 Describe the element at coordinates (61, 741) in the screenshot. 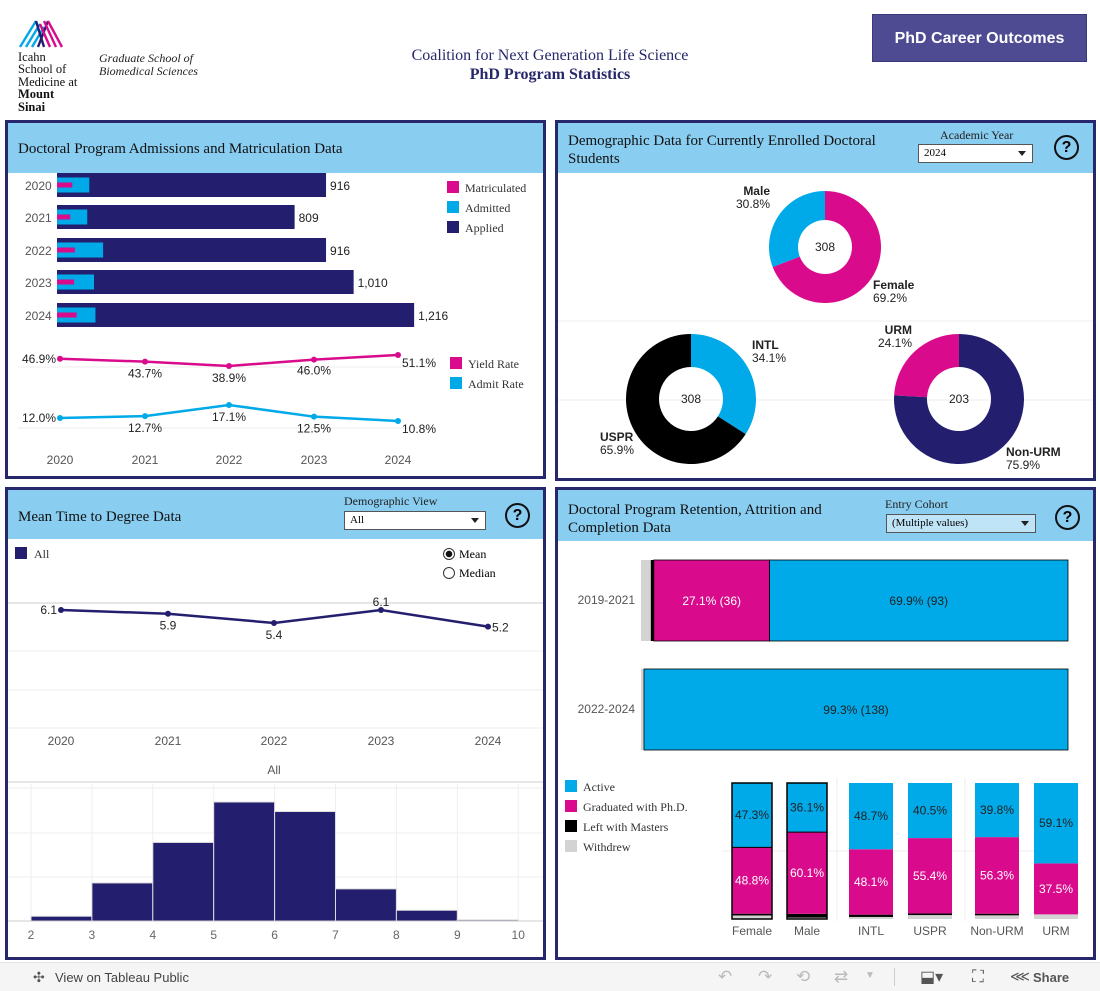

I see `x-axis-label: 2020` at that location.